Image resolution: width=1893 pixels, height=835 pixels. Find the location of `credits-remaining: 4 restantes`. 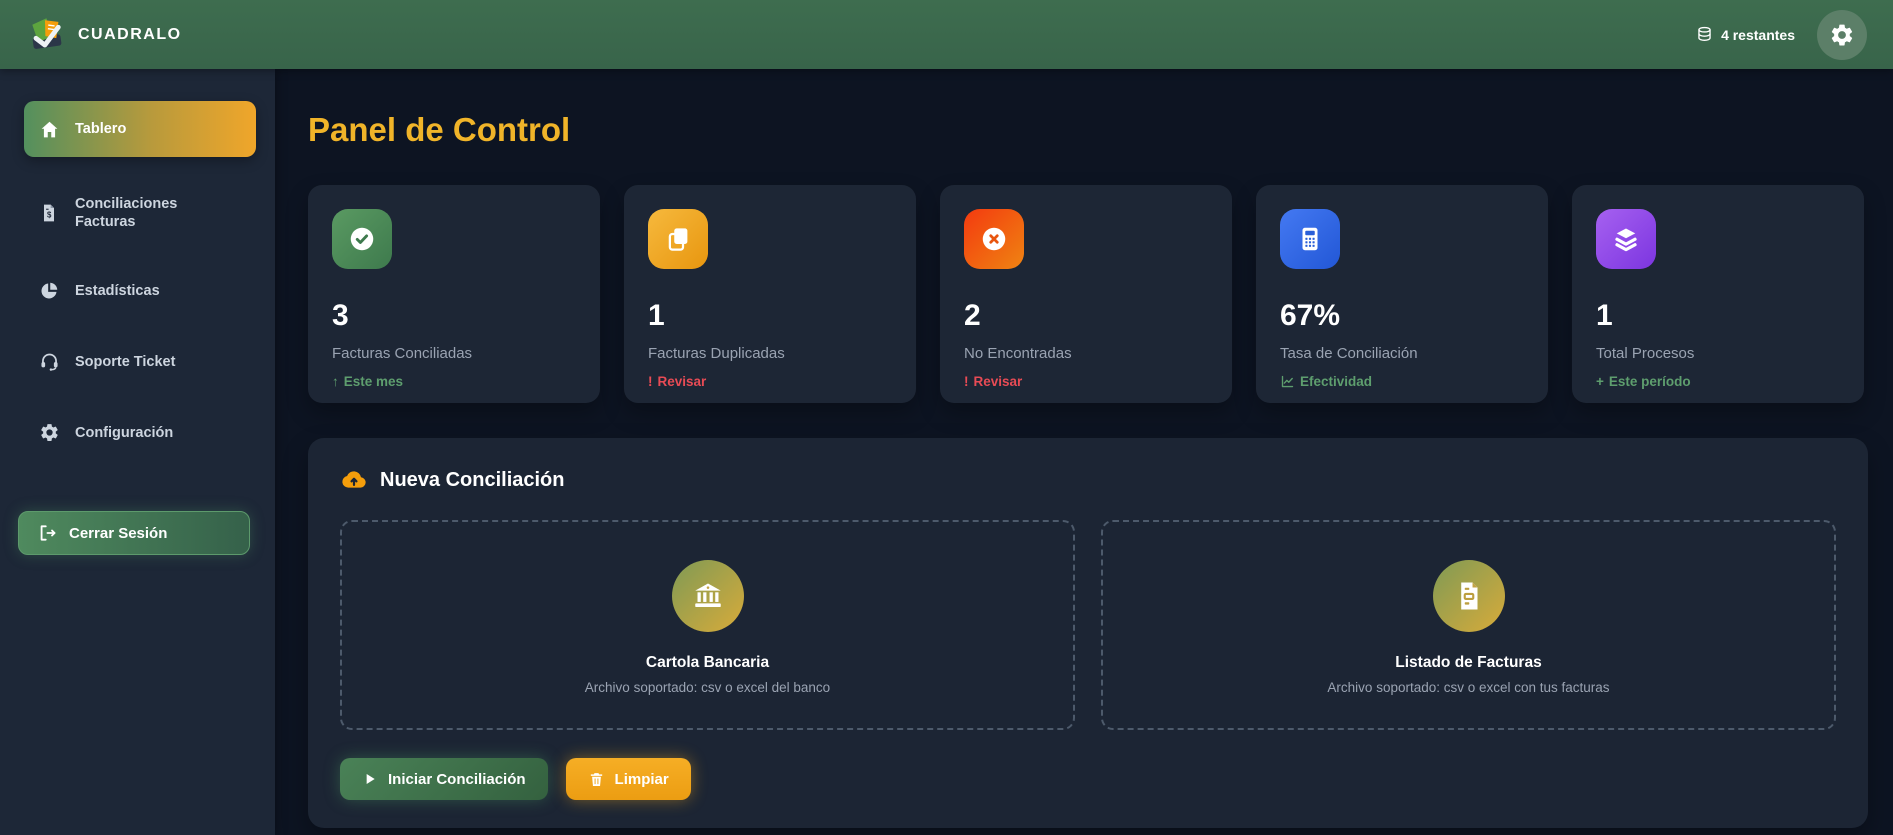

credits-remaining: 4 restantes is located at coordinates (1745, 34).